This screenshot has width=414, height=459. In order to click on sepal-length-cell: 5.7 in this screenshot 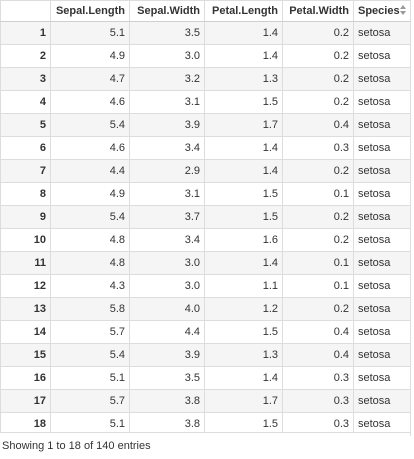, I will do `click(90, 401)`.